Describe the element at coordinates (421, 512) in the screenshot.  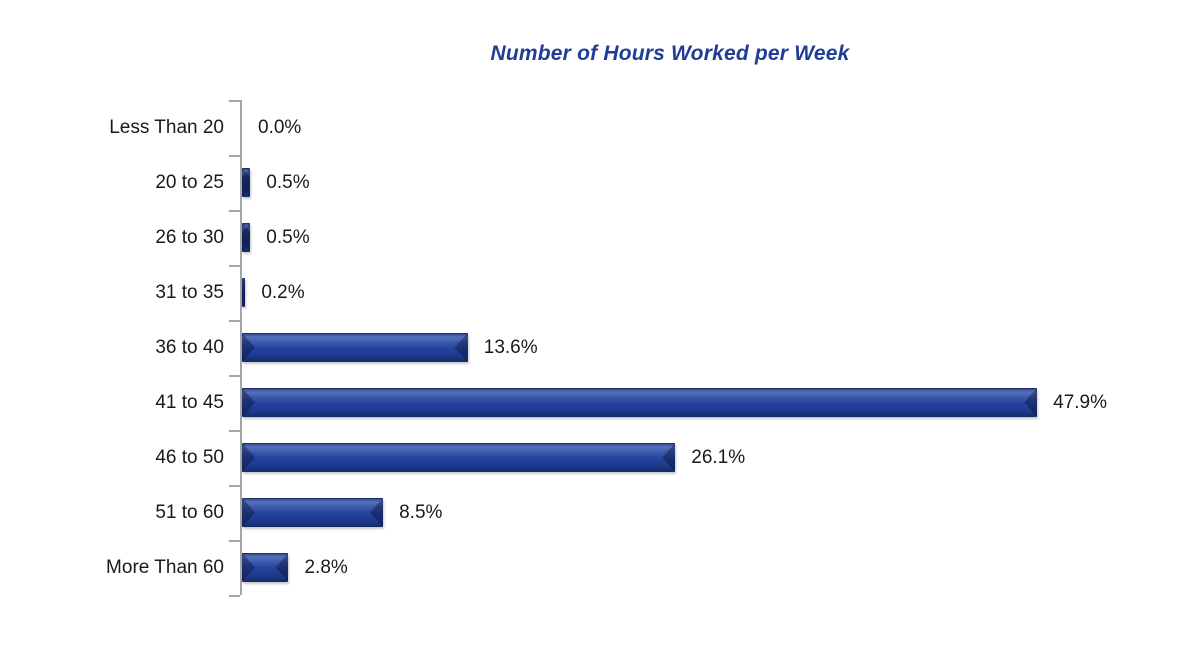
I see `value-label: 8.5%` at that location.